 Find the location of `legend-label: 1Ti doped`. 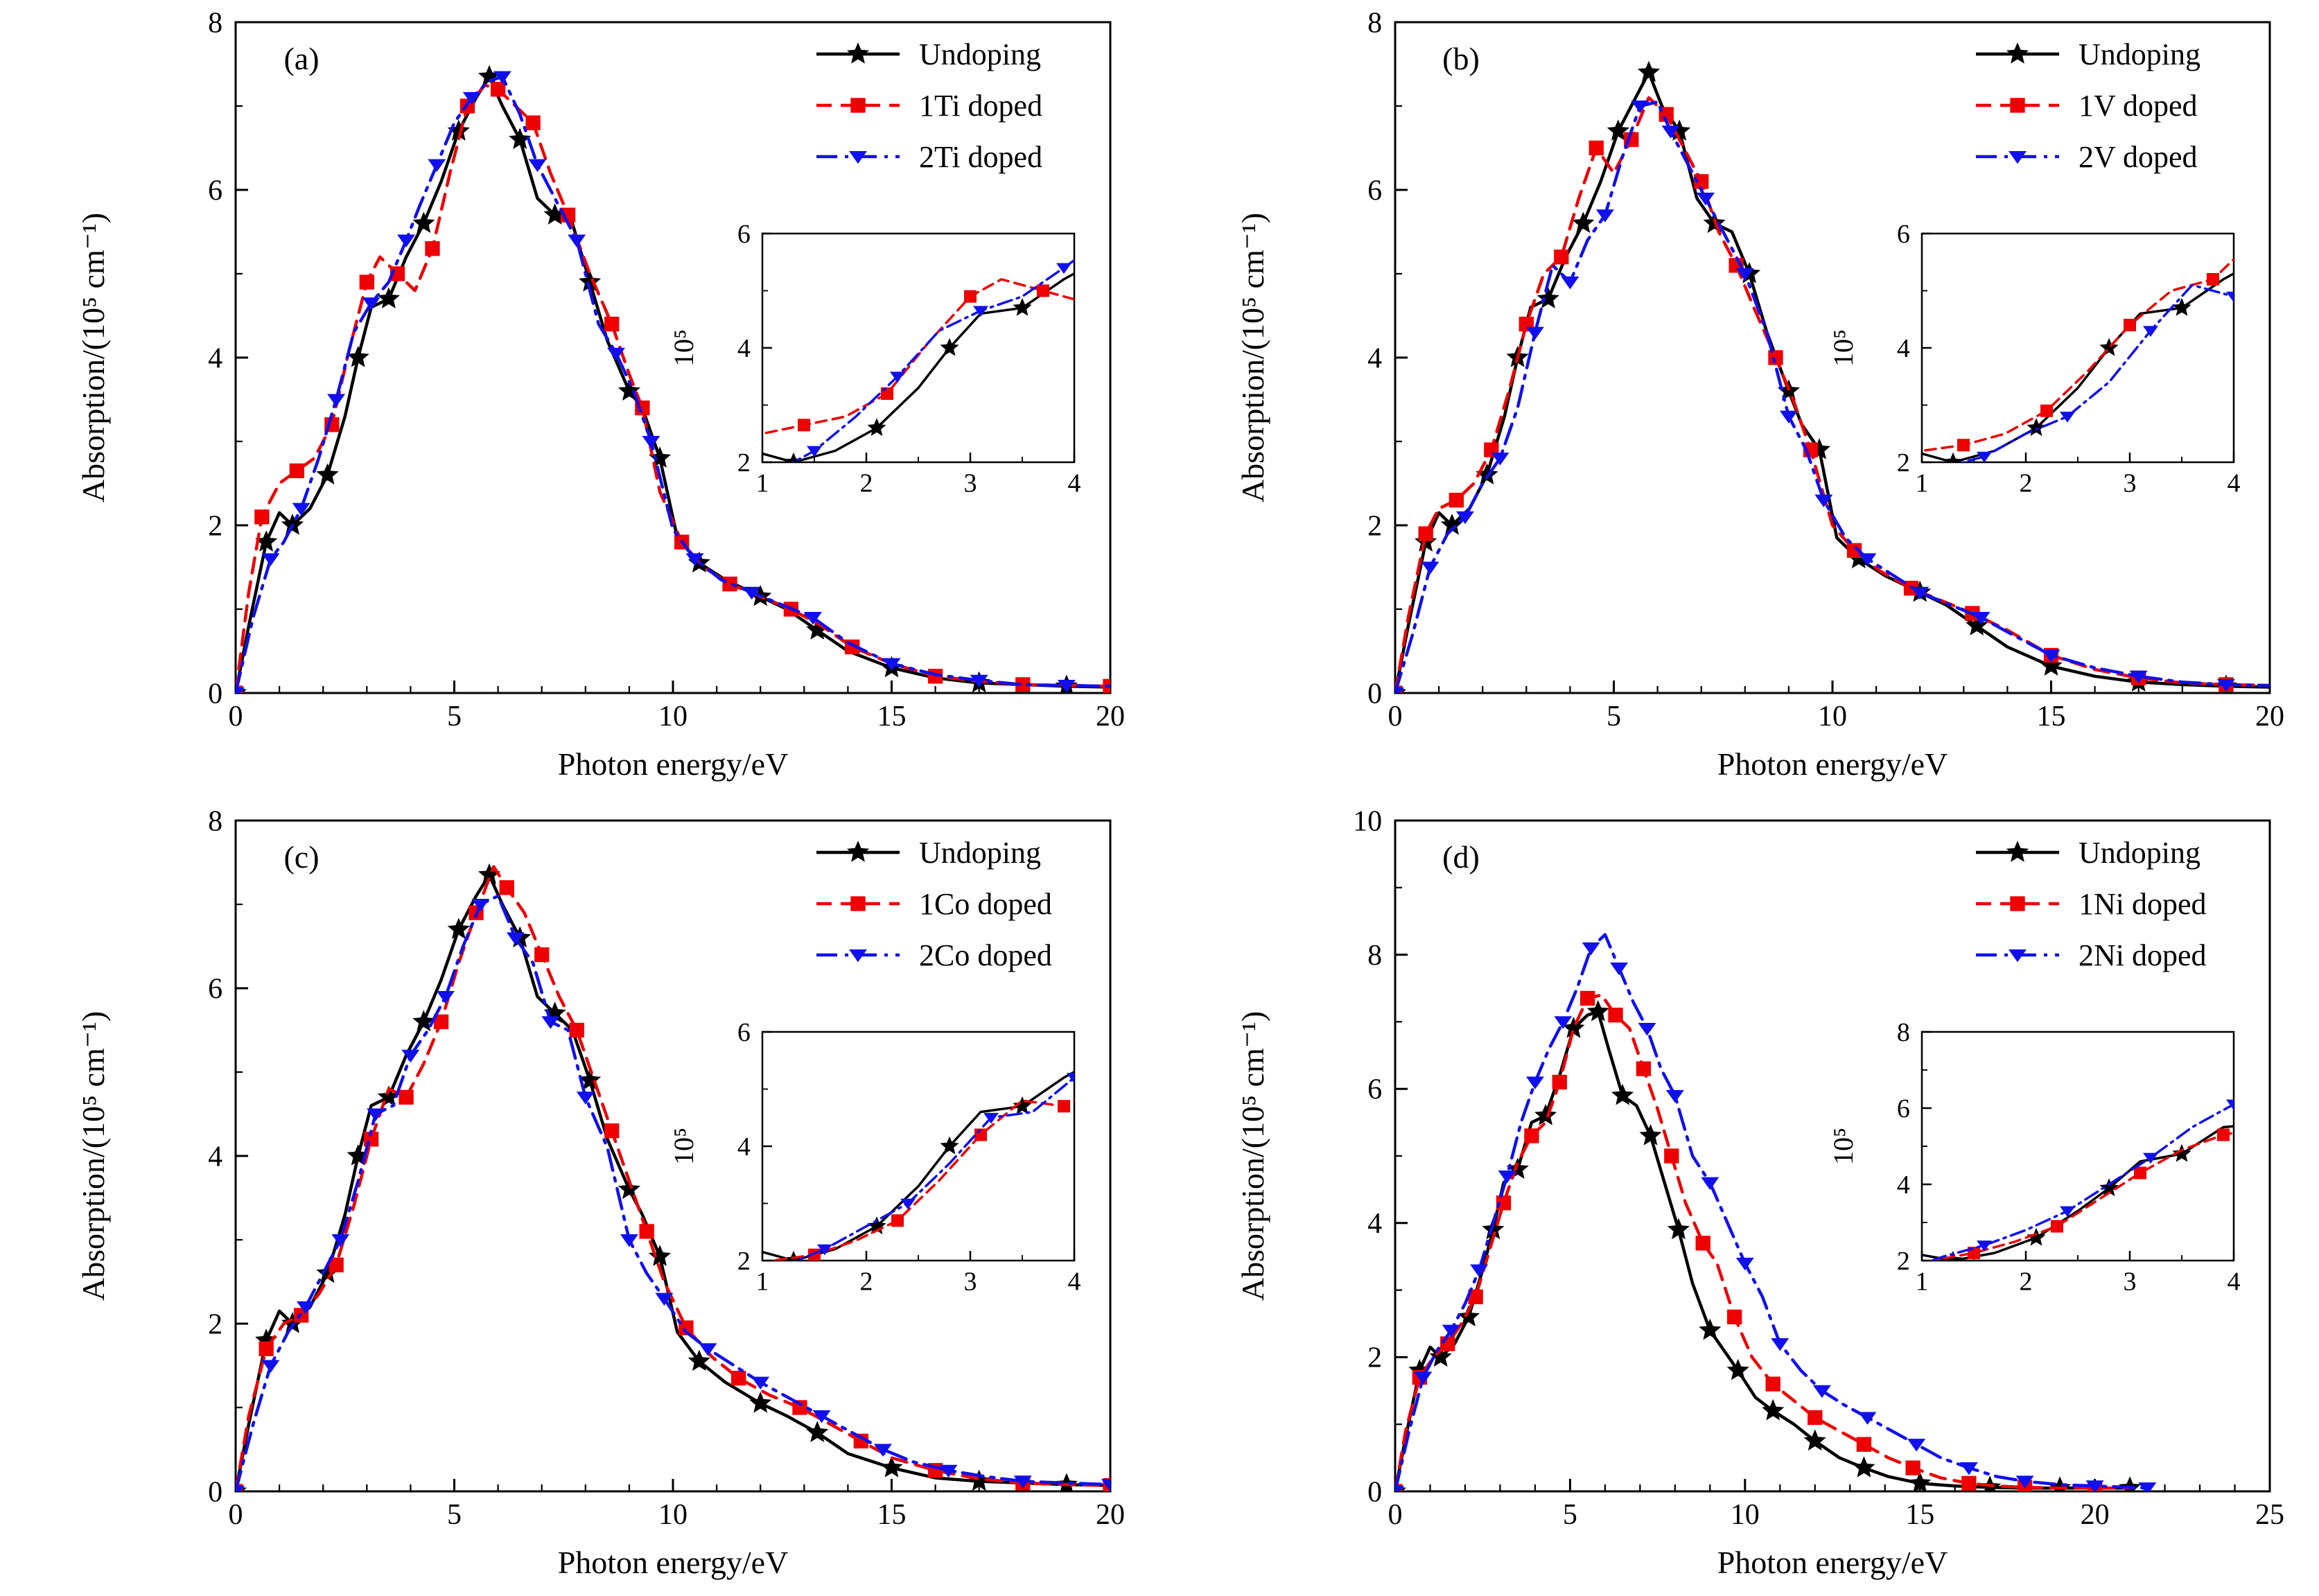

legend-label: 1Ti doped is located at coordinates (980, 106).